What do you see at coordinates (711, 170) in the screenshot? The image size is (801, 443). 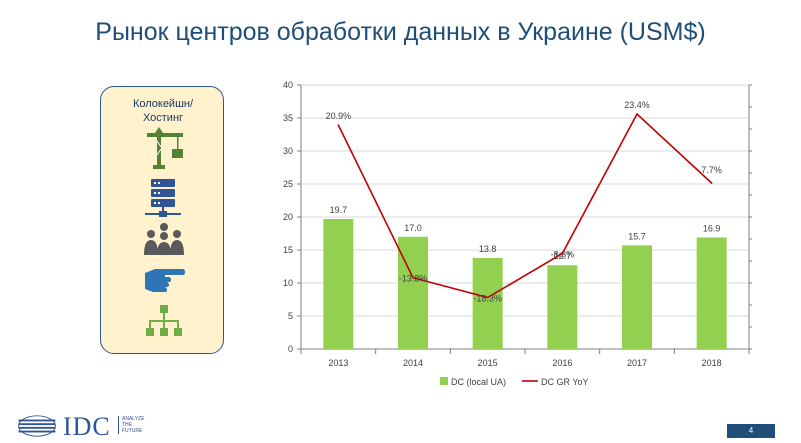 I see `line-data-label: 7.7%` at bounding box center [711, 170].